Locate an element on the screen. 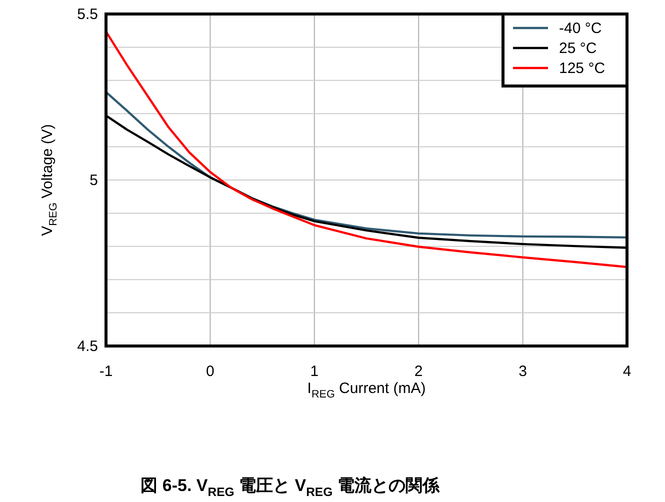  x-tick-label: 4 is located at coordinates (627, 371).